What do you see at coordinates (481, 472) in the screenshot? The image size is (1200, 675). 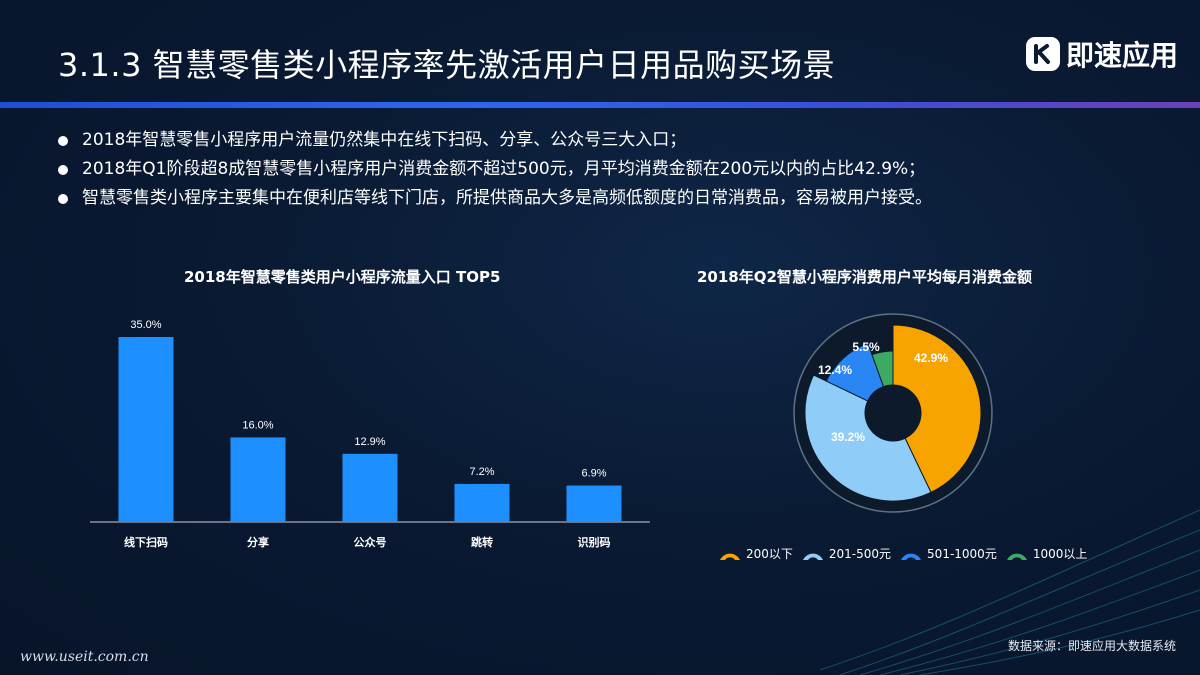 I see `bar-value-label: 7.2%` at bounding box center [481, 472].